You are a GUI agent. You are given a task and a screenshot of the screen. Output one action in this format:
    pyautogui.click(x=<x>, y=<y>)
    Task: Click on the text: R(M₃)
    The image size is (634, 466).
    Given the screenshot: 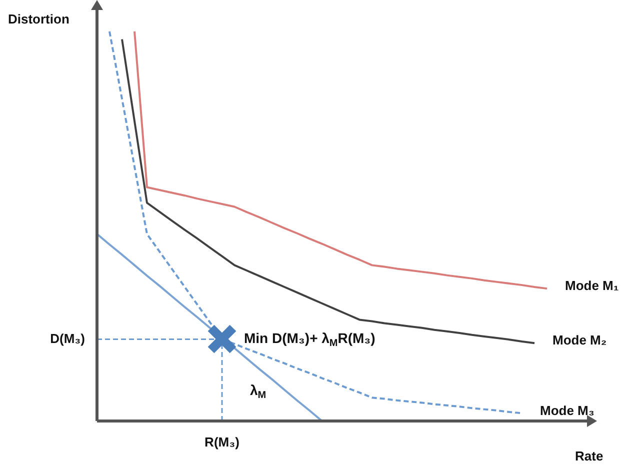 What is the action you would take?
    pyautogui.click(x=222, y=442)
    